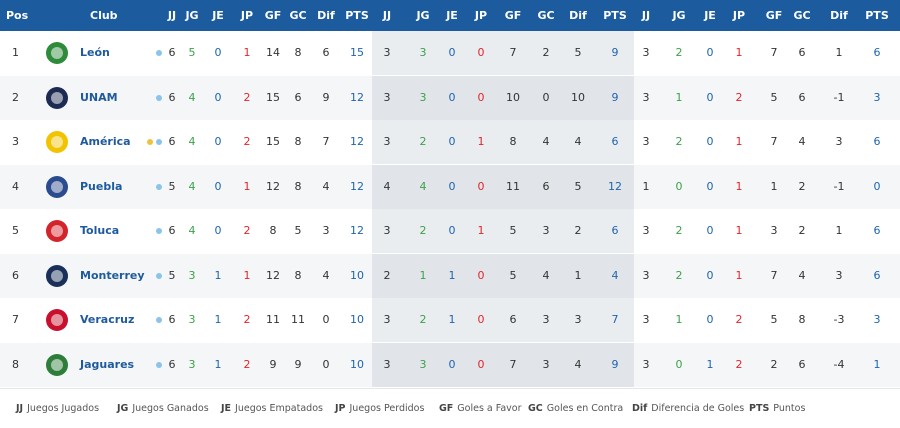 This screenshot has width=900, height=428. Describe the element at coordinates (615, 186) in the screenshot. I see `home-pts-cell: 12` at that location.